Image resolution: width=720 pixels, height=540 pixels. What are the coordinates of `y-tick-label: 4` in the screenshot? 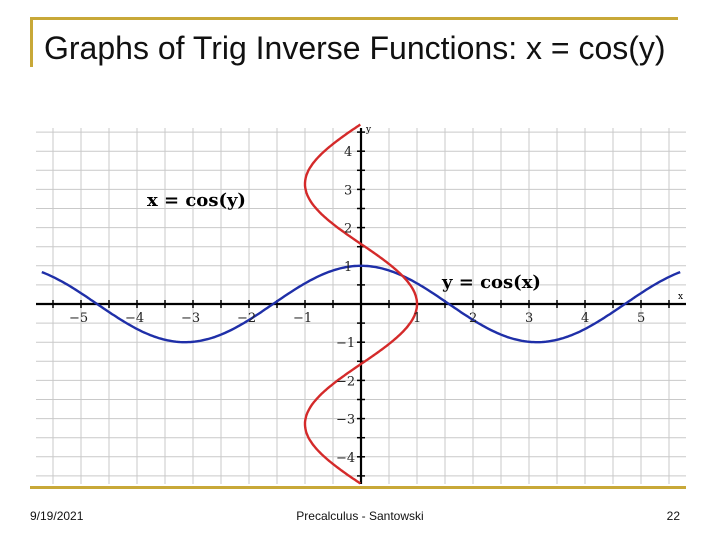 It's located at (348, 152).